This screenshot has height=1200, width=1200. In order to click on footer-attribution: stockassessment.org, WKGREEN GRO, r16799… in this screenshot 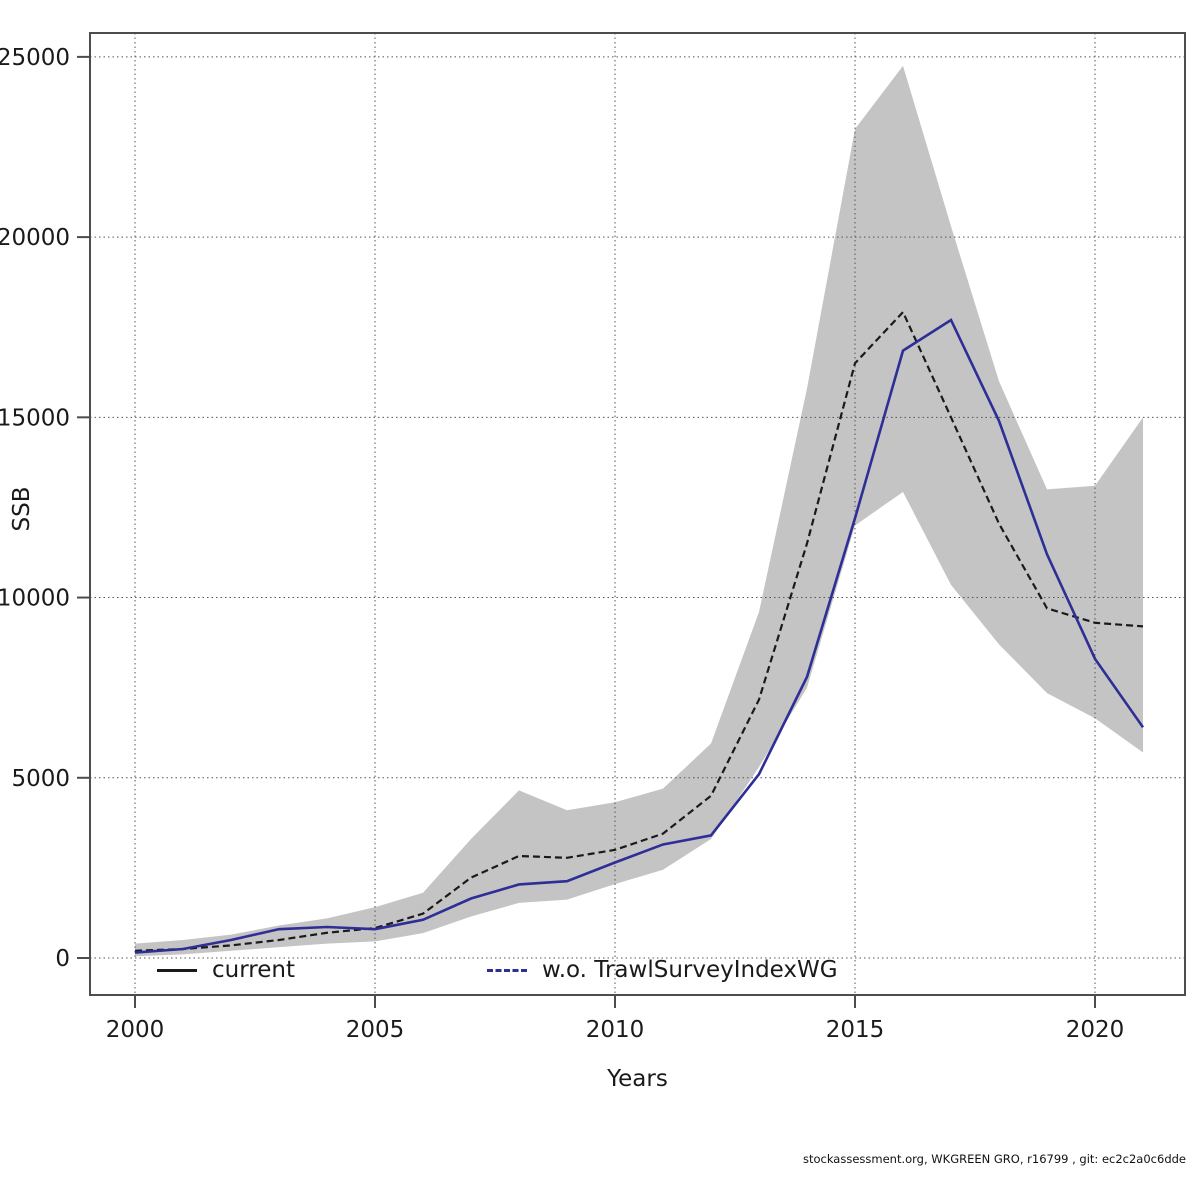, I will do `click(994, 1159)`.